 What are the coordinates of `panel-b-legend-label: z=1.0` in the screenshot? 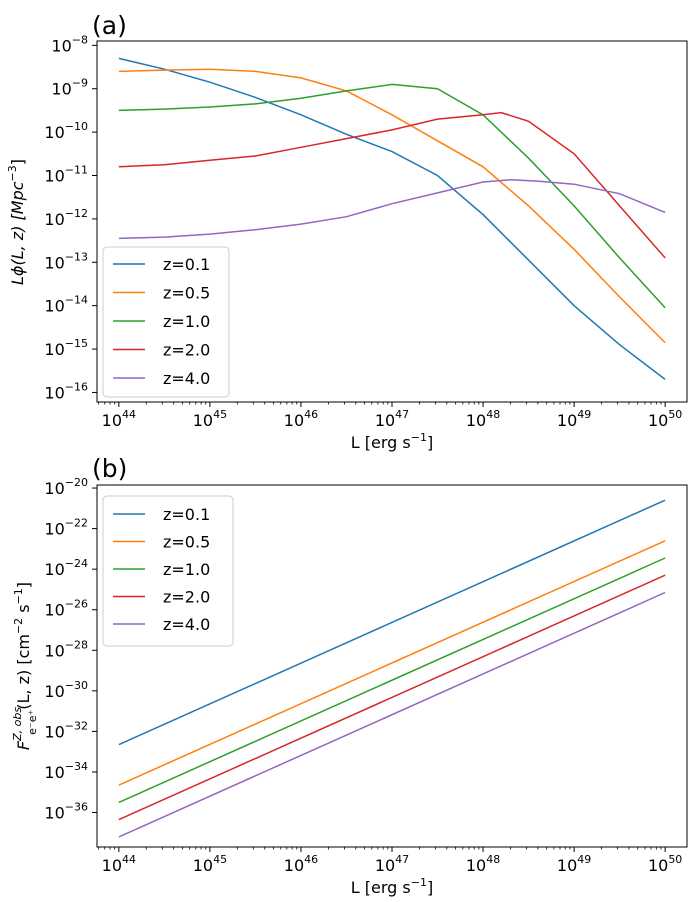 It's located at (186, 569).